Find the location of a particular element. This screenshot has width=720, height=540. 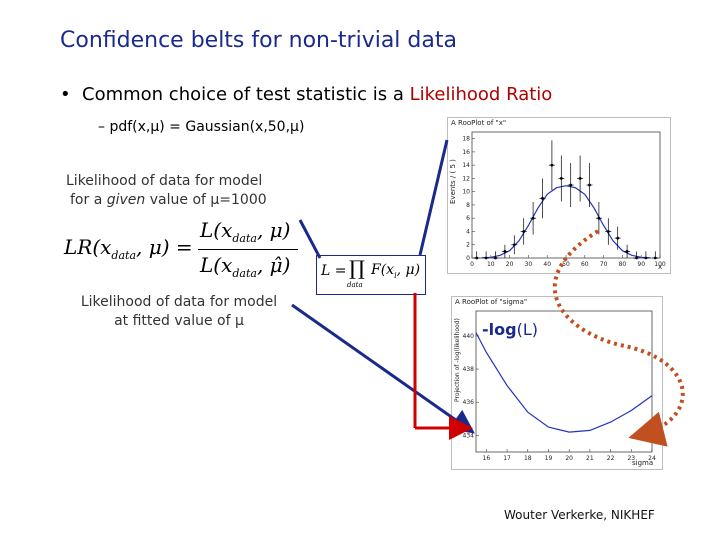

plot-x-ytick-label: 6 is located at coordinates (468, 218).